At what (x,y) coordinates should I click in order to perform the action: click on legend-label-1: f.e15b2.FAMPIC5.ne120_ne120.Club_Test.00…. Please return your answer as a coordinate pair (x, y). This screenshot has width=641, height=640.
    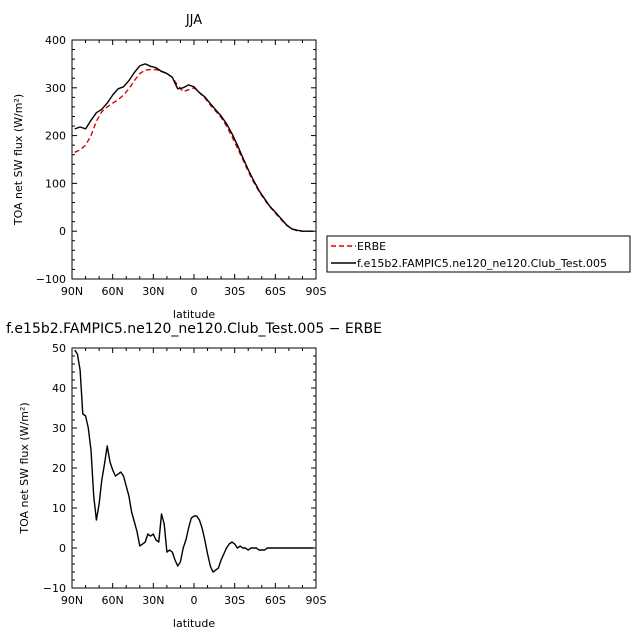
    Looking at the image, I should click on (482, 263).